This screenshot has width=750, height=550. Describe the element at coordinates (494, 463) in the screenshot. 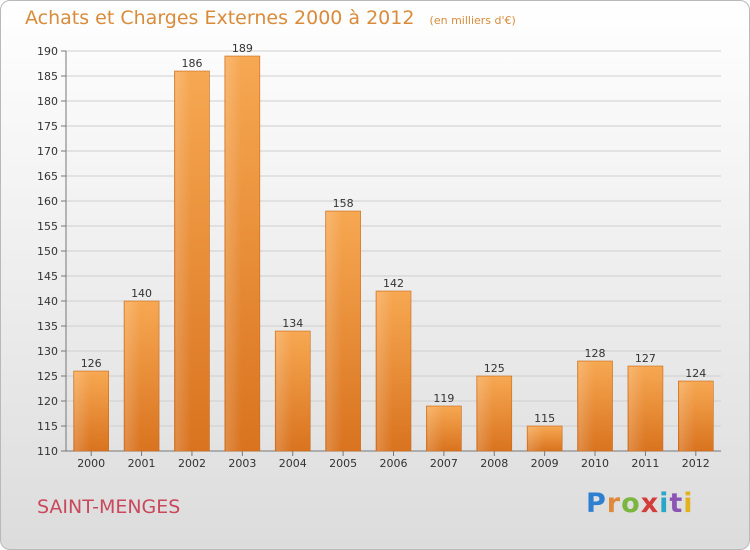

I see `x-tick-label: 2008` at that location.